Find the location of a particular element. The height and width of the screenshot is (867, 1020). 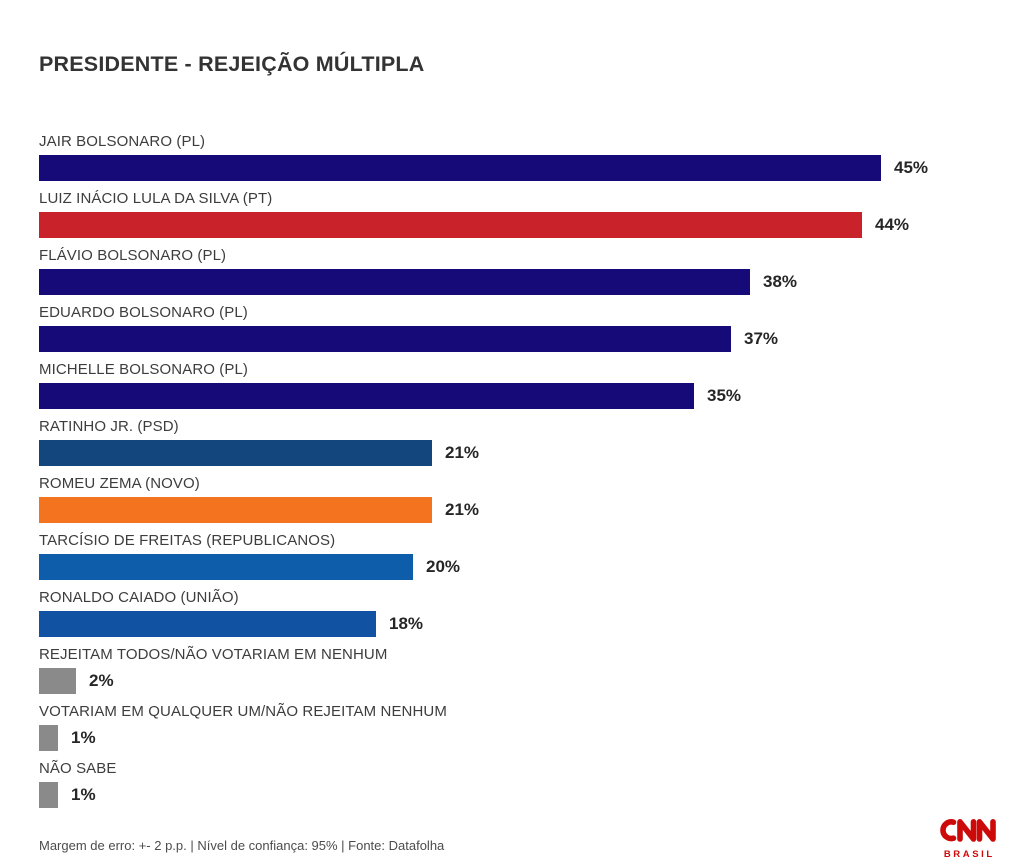

bar-value: 35% is located at coordinates (724, 395).